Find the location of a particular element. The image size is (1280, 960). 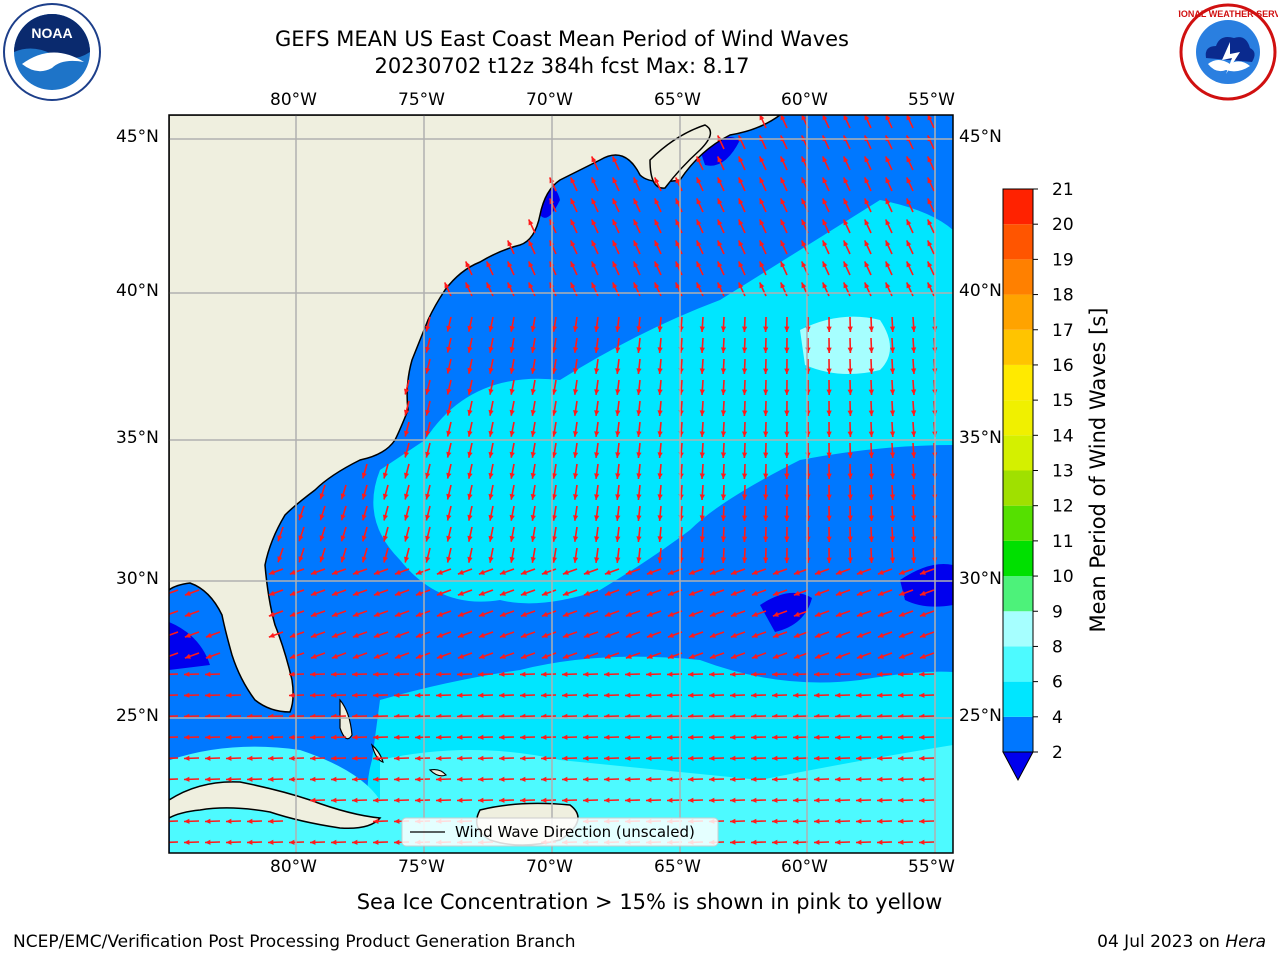

lon-label-bottom-55w: 55°W is located at coordinates (931, 867).